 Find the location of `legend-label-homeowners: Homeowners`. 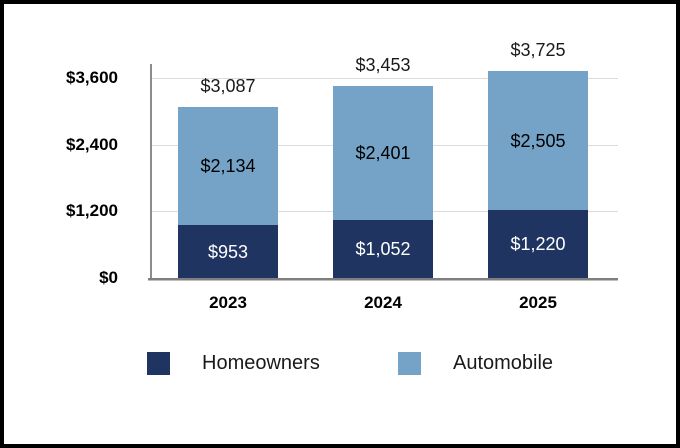

legend-label-homeowners: Homeowners is located at coordinates (261, 362).